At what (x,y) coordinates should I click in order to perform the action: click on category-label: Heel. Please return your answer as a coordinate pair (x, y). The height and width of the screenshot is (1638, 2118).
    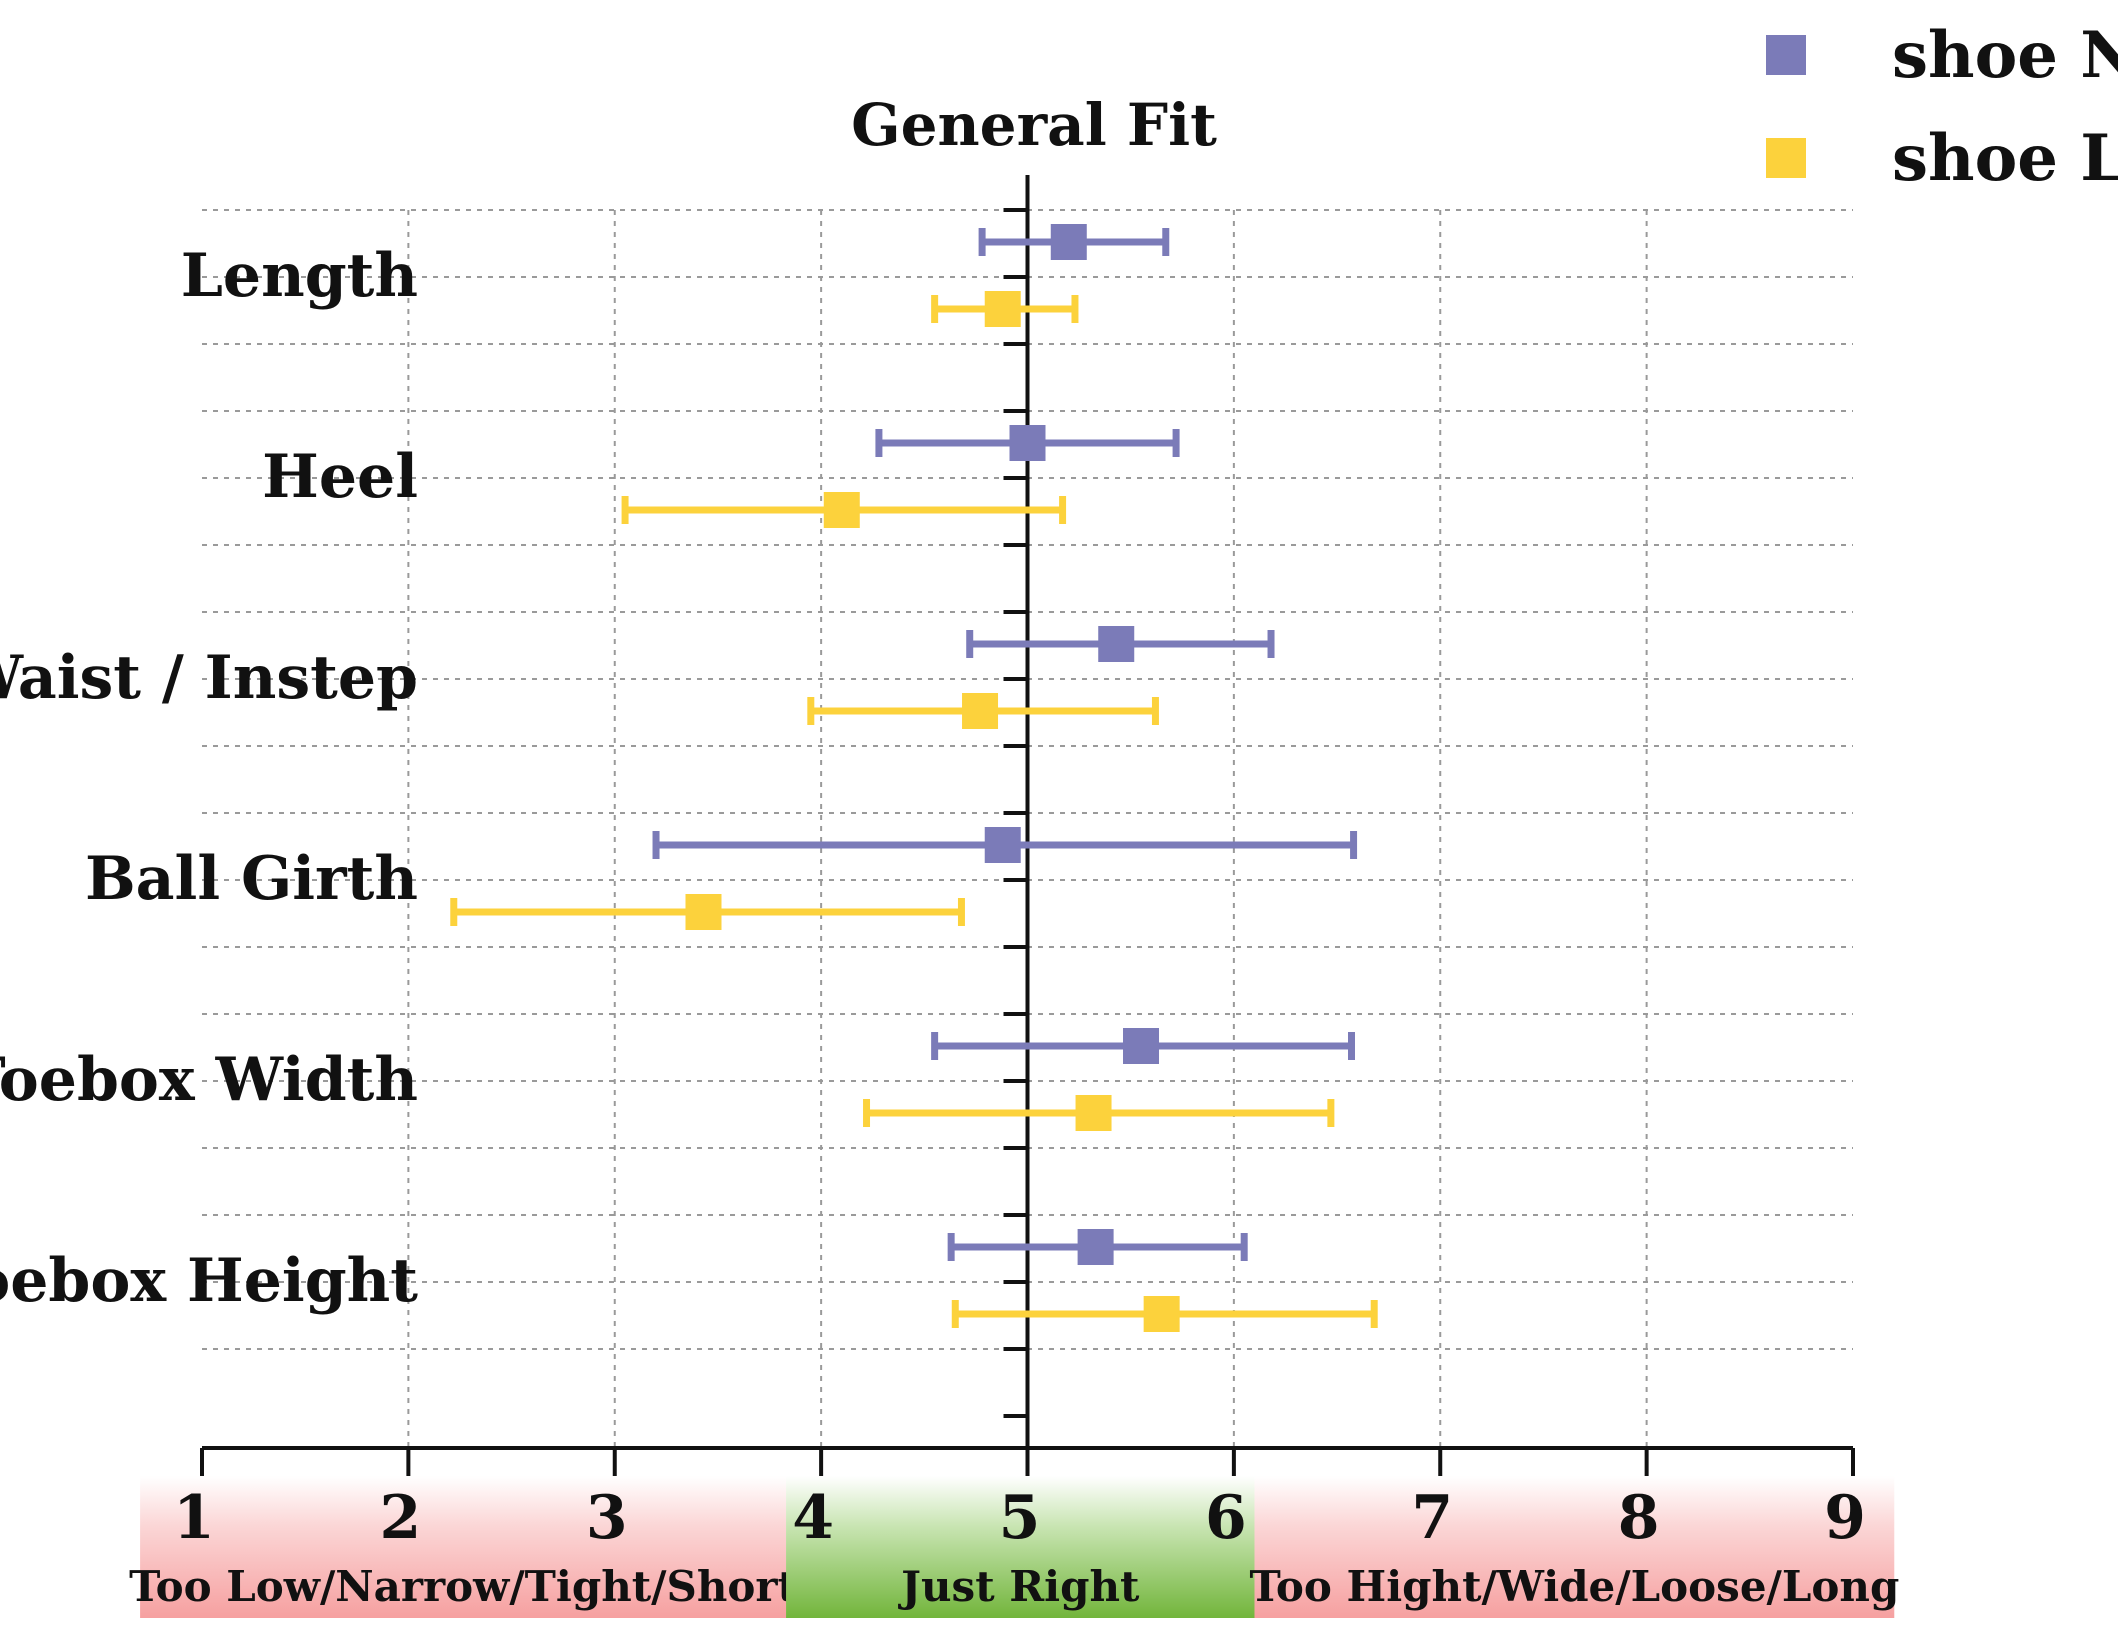
    Looking at the image, I should click on (340, 477).